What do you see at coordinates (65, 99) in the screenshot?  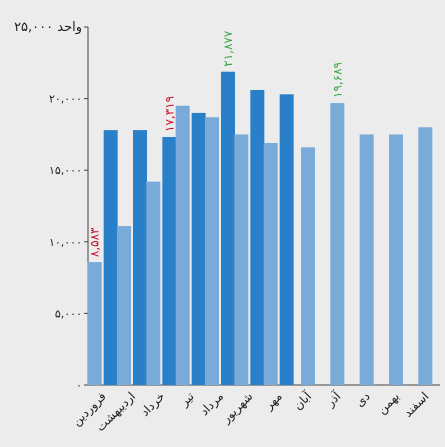 I see `y-tick-label: ۲۰,۰۰۰` at bounding box center [65, 99].